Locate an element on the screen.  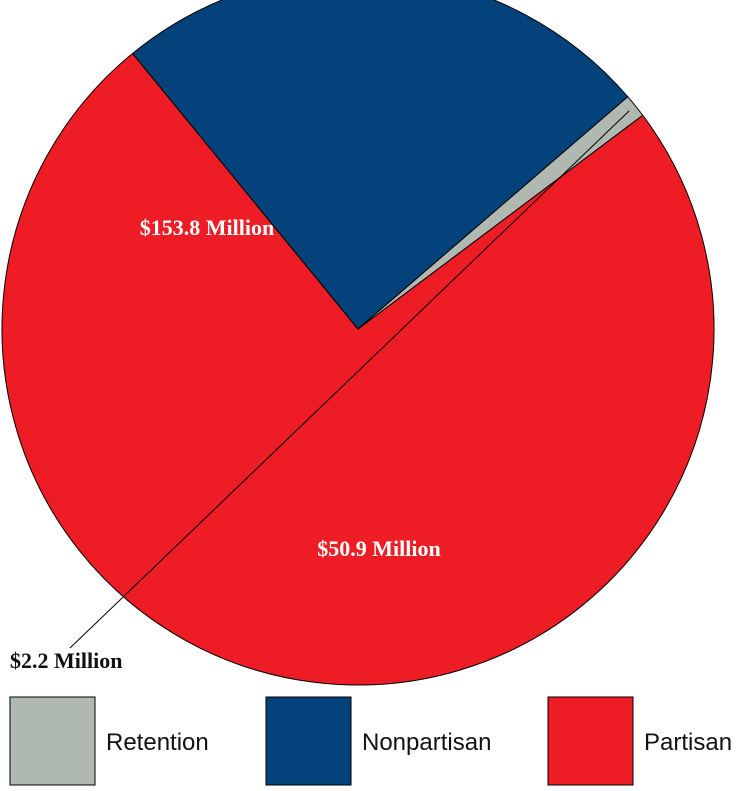
slice-label-nonpartisan: $50.9 Million is located at coordinates (378, 548).